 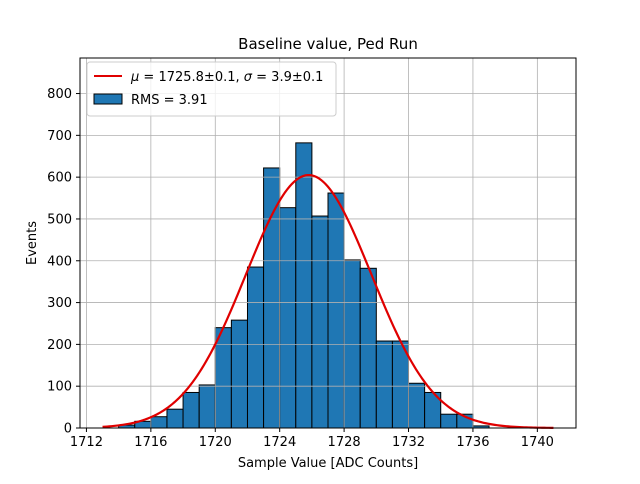 What do you see at coordinates (59, 345) in the screenshot?
I see `y-tick-label: 200` at bounding box center [59, 345].